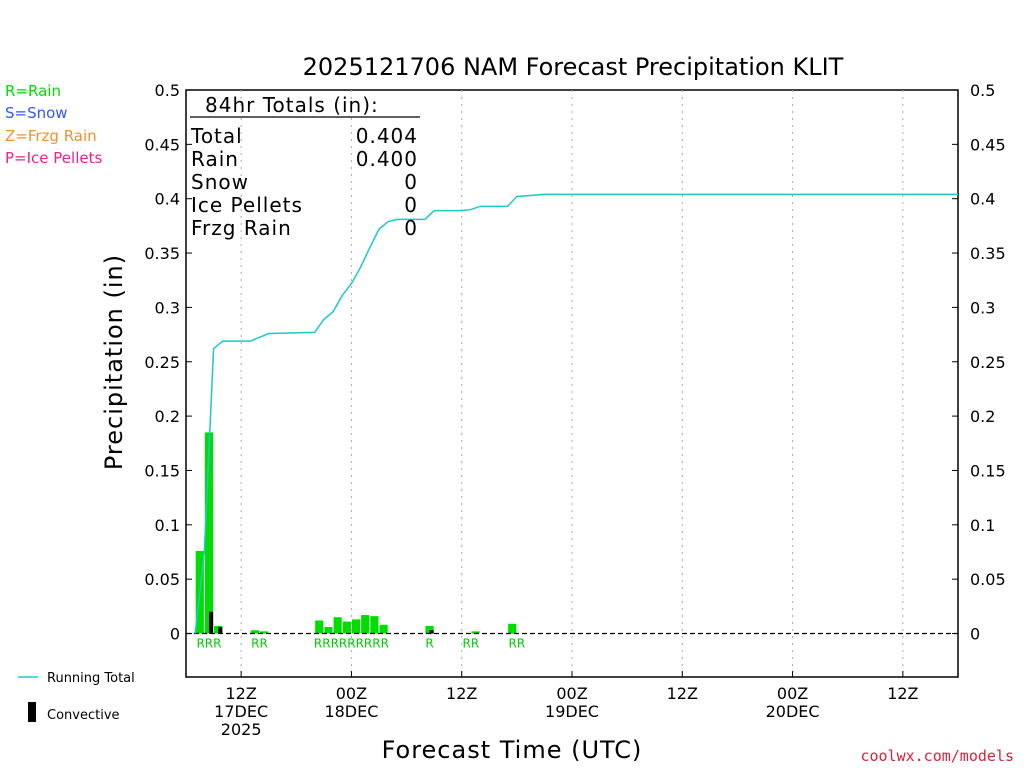  What do you see at coordinates (241, 729) in the screenshot?
I see `x-tick-label: 2025` at bounding box center [241, 729].